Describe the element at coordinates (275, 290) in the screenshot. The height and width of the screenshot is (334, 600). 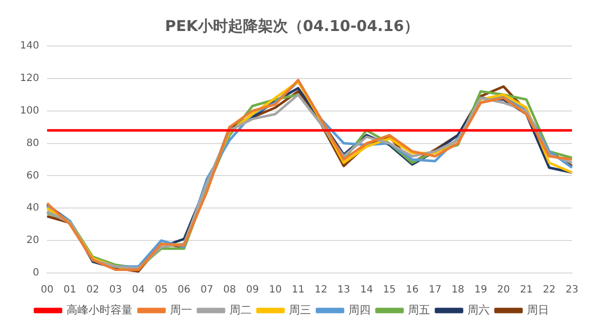
I see `x-tick-label: 10` at that location.